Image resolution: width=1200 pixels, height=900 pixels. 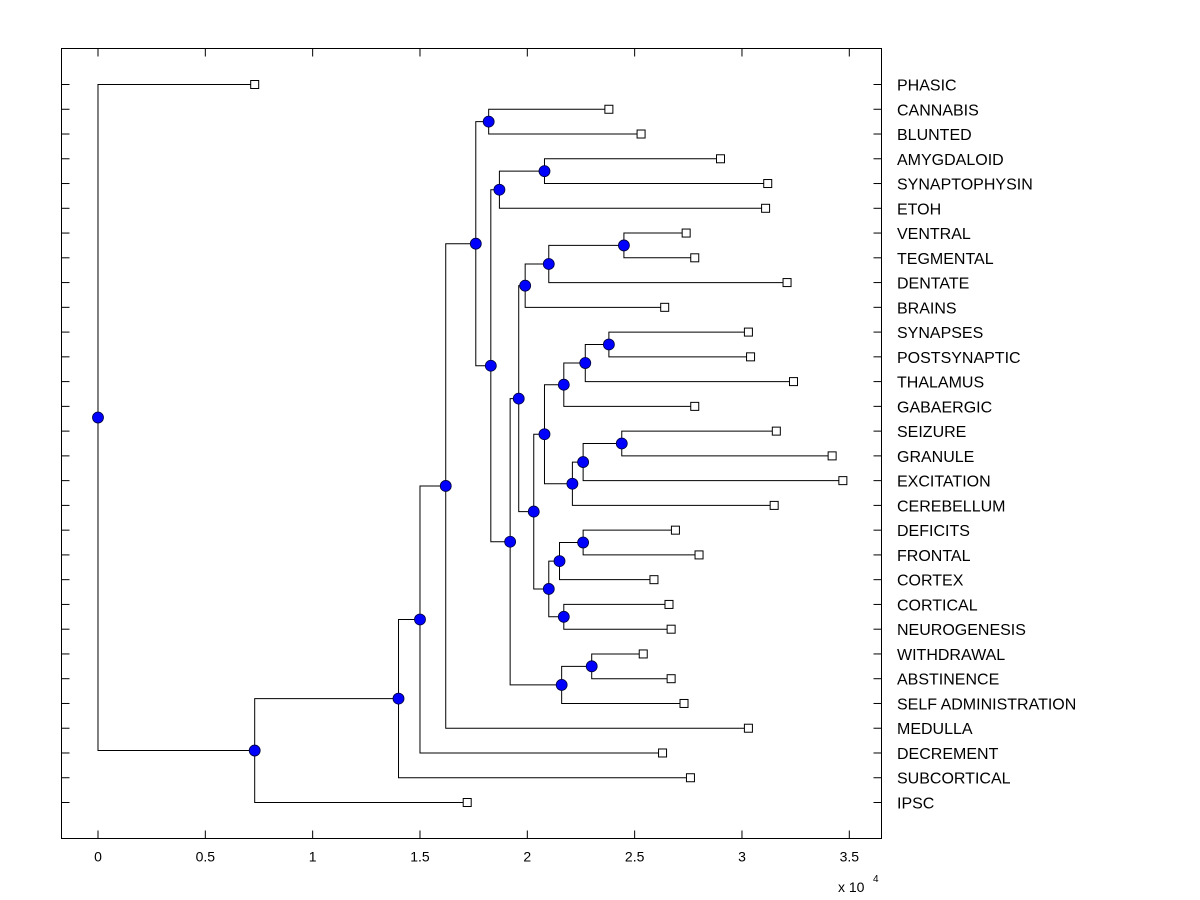 I want to click on leaf-label: TEGMENTAL, so click(x=945, y=259).